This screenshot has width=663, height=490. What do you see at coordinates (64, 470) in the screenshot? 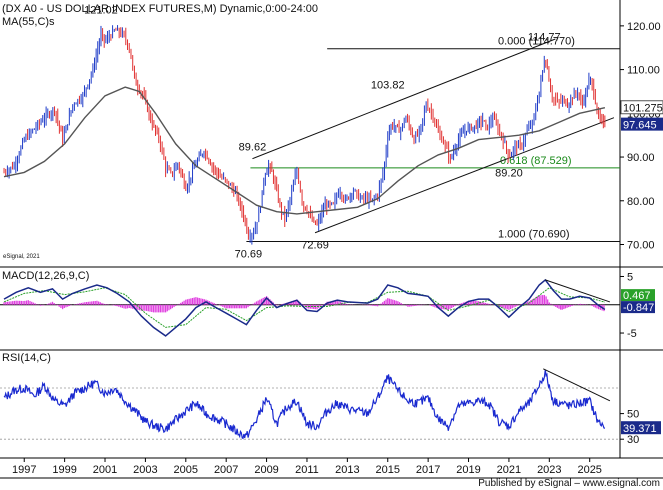
I see `x-tick-label: 1999` at bounding box center [64, 470].